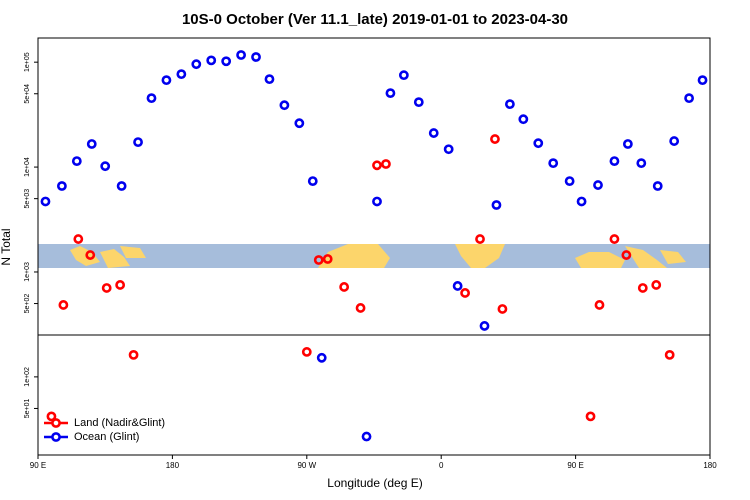 The image size is (750, 500). What do you see at coordinates (306, 465) in the screenshot?
I see `x-tick-label: 90 W` at bounding box center [306, 465].